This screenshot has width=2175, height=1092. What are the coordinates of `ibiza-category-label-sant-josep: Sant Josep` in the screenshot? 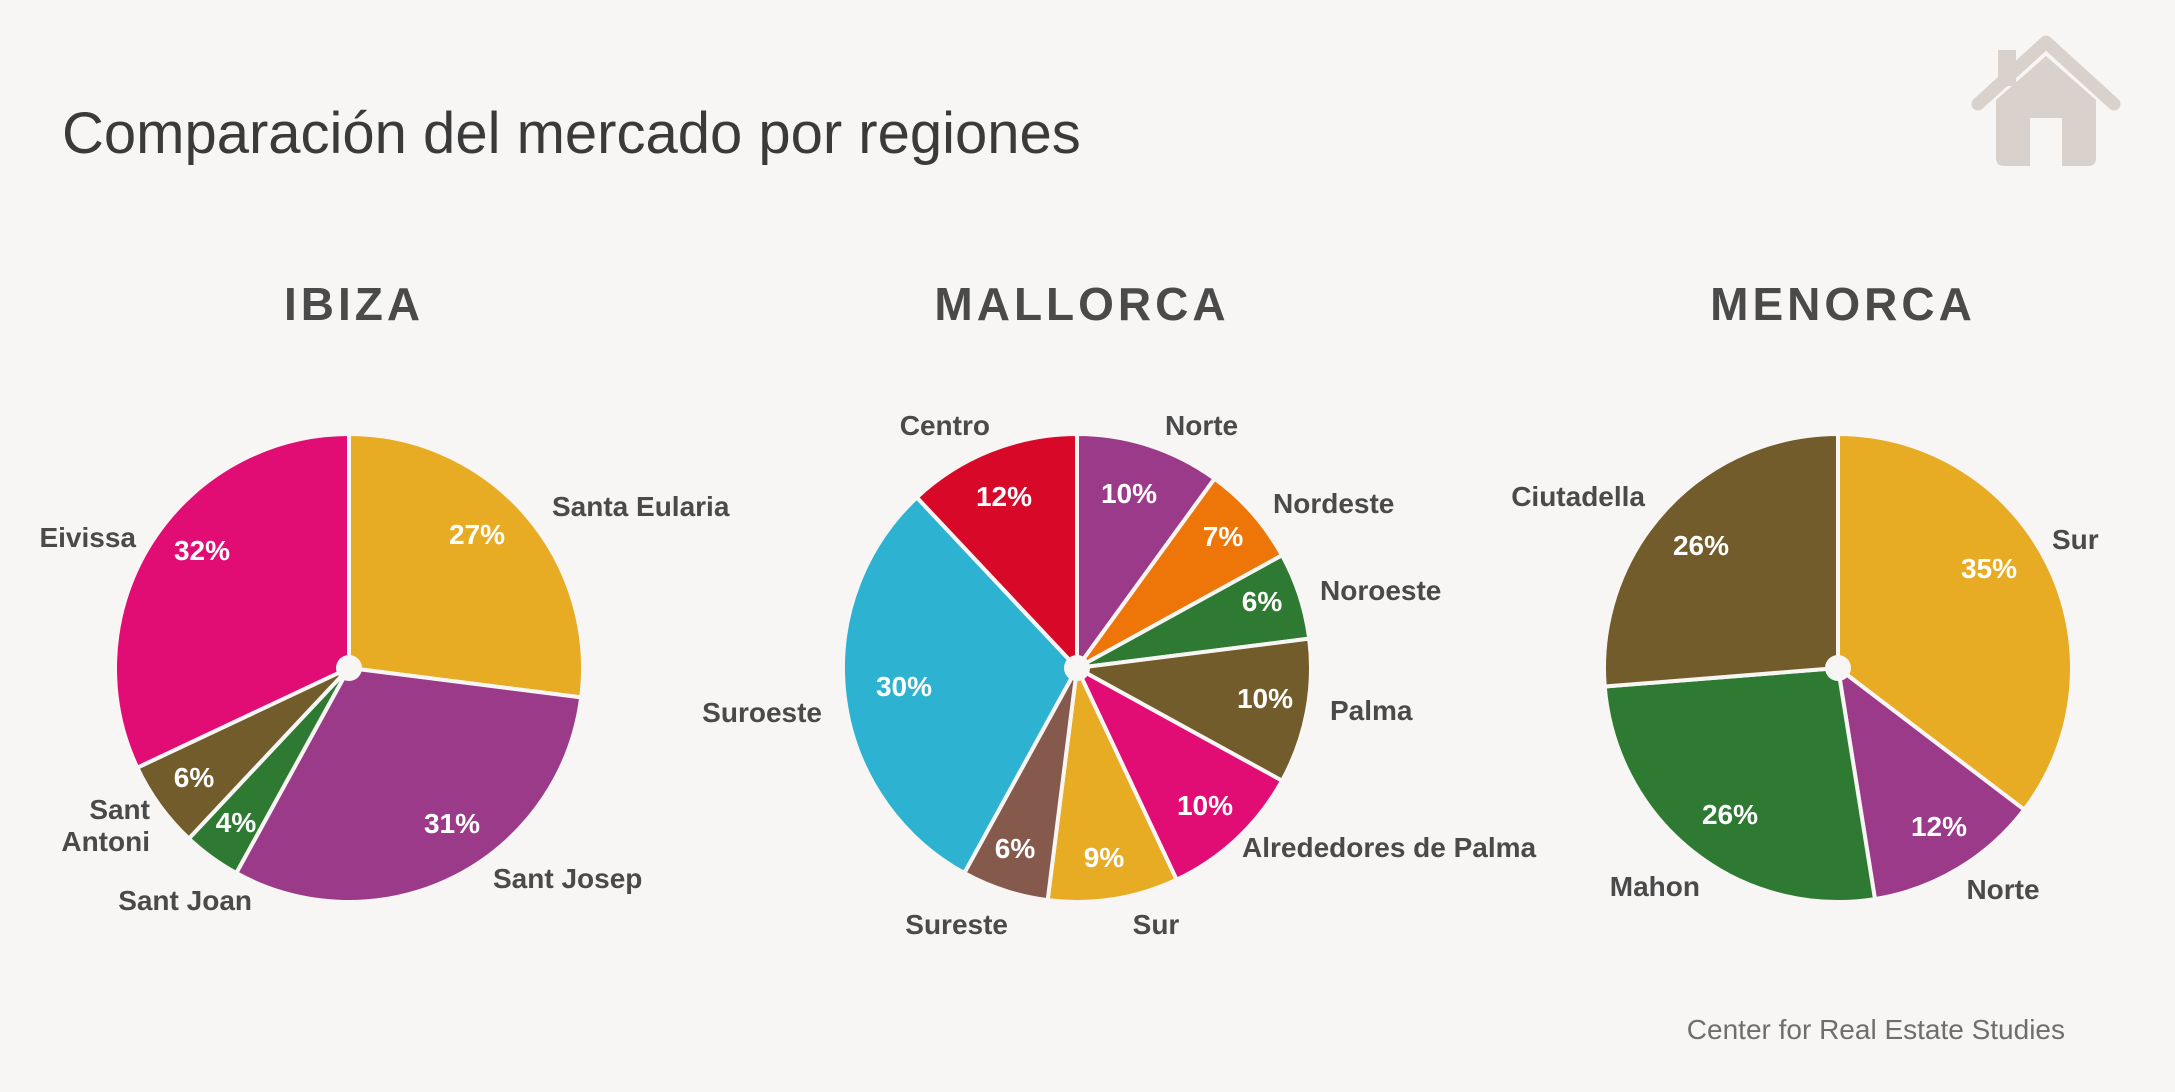 It's located at (567, 878).